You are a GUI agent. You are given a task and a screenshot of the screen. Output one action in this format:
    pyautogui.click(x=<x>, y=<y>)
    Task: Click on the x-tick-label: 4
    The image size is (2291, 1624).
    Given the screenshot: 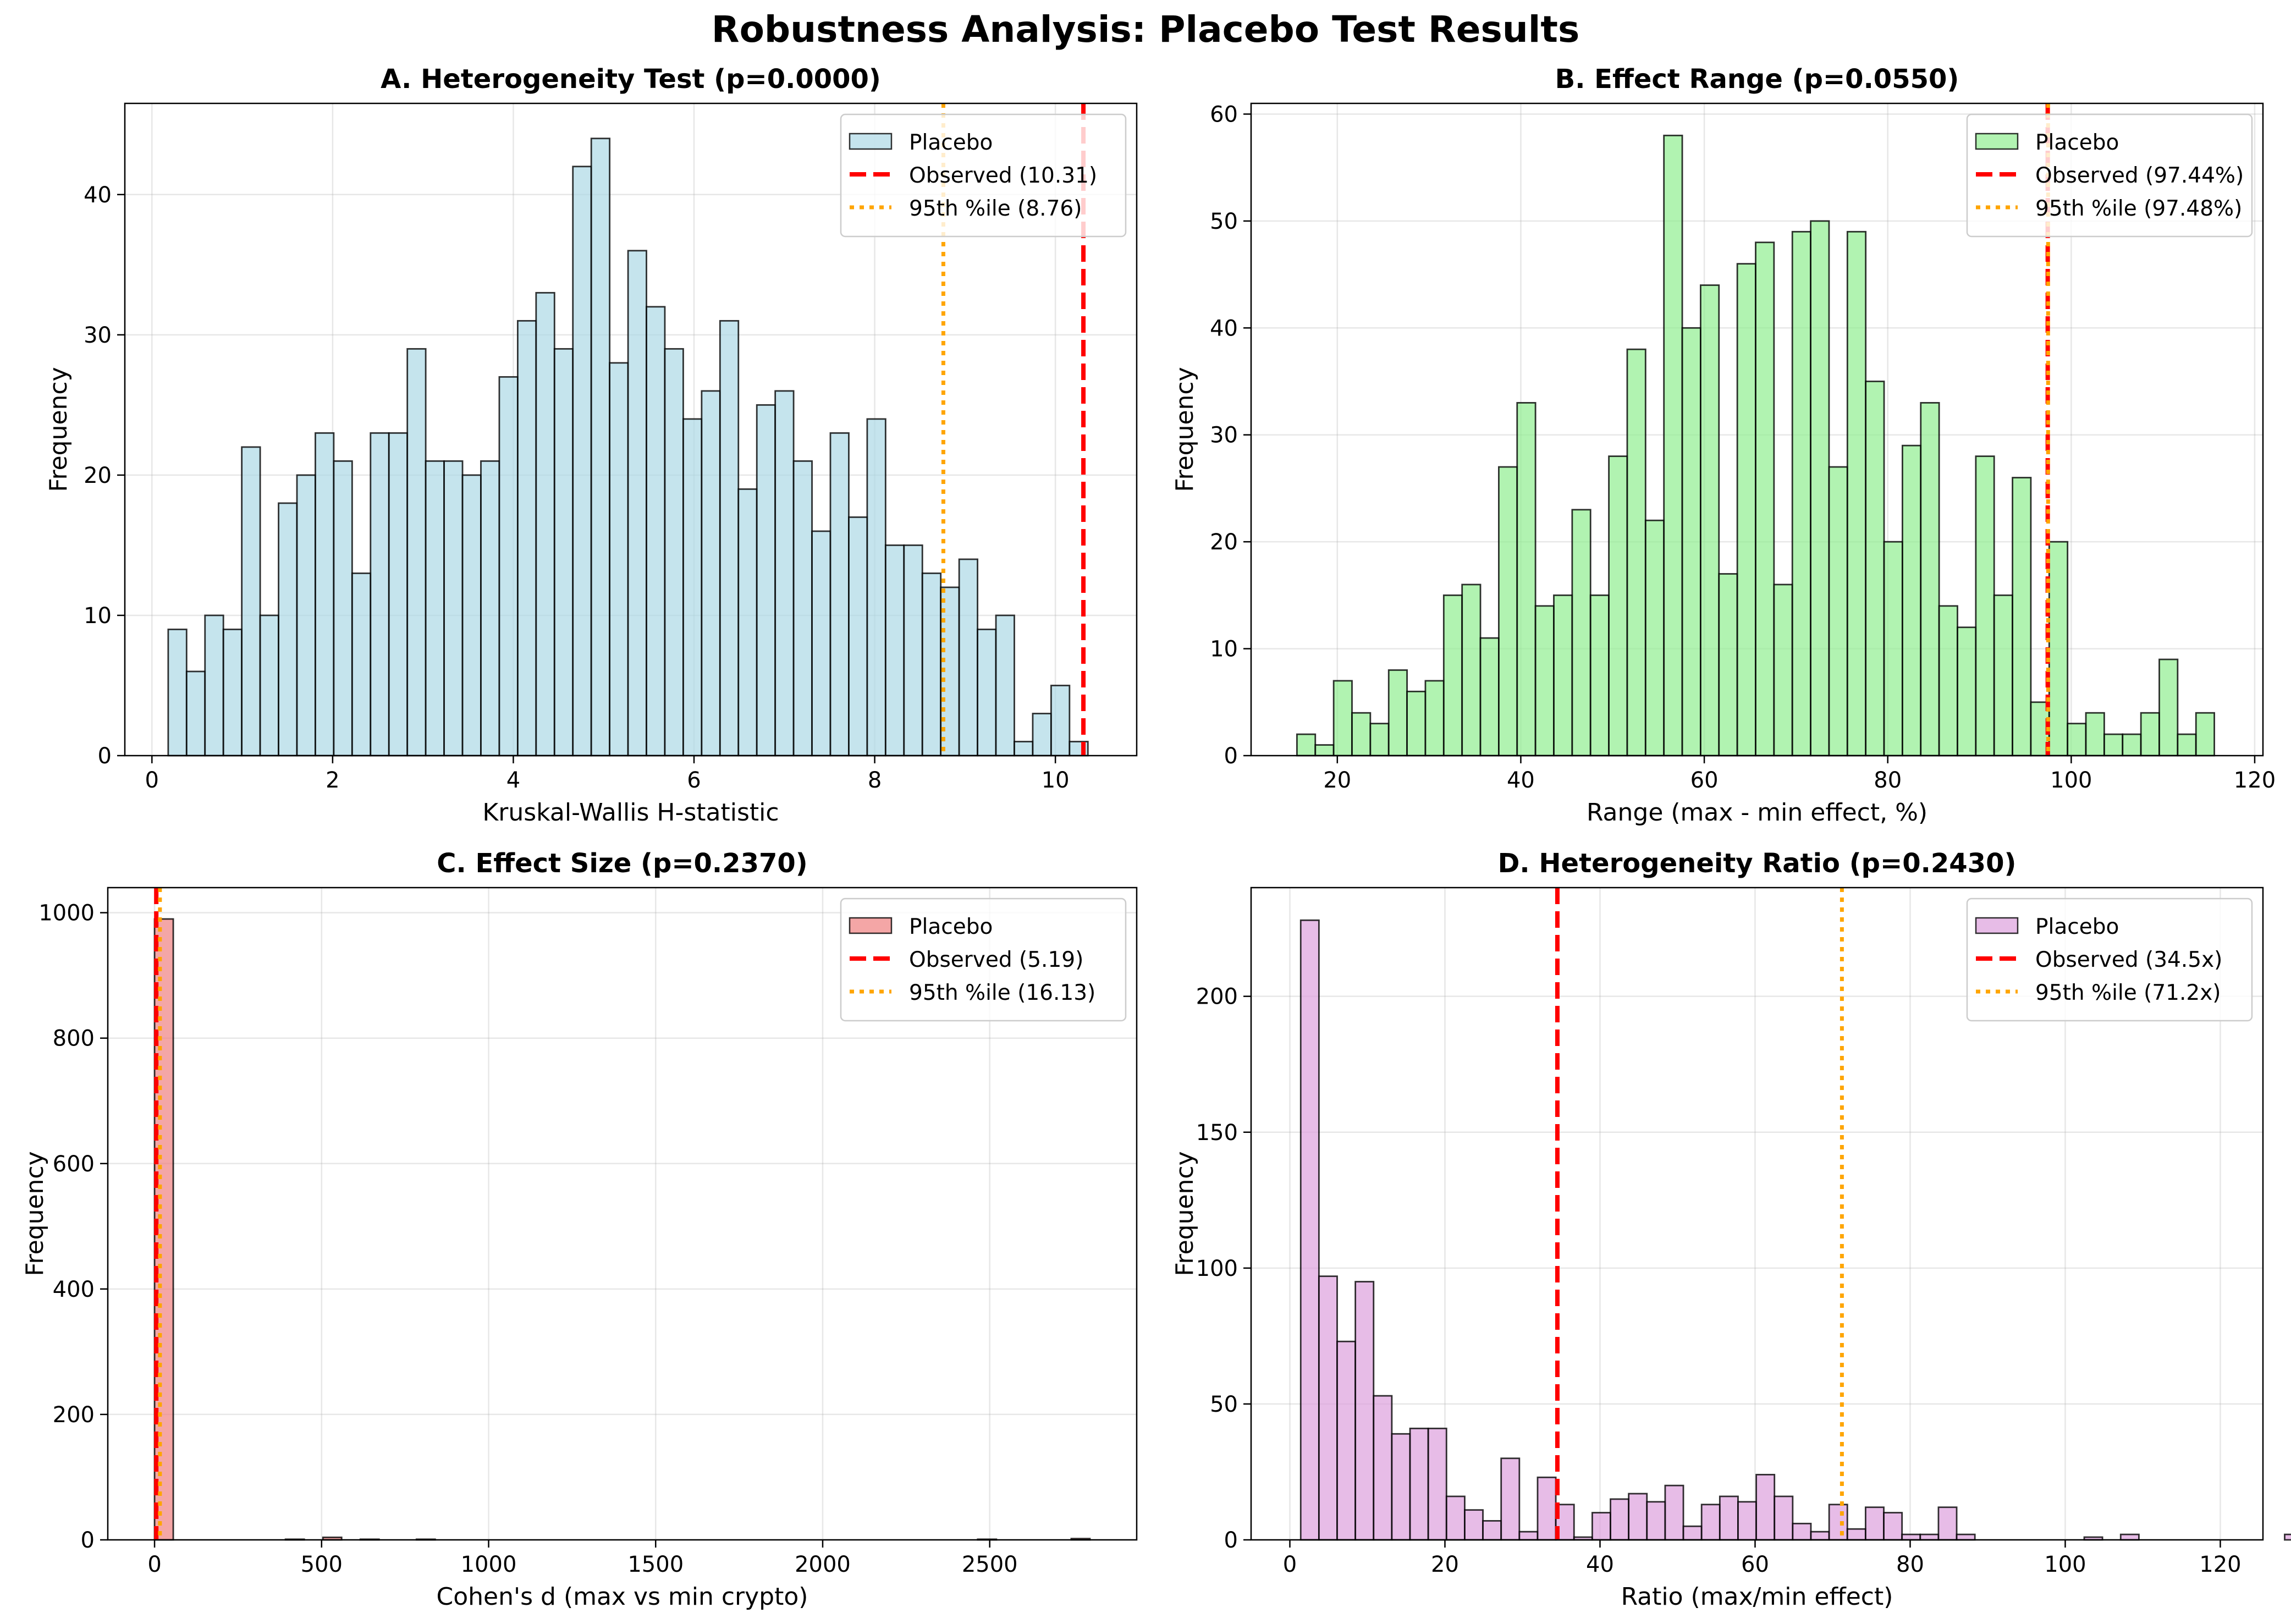 What is the action you would take?
    pyautogui.click(x=513, y=780)
    